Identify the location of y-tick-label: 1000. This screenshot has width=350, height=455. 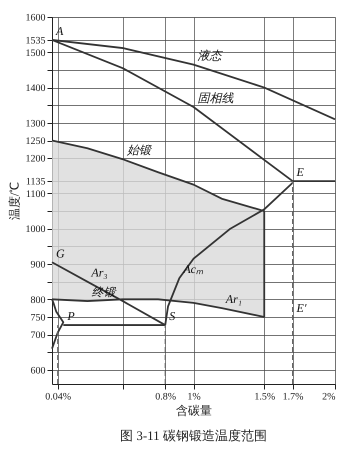
(36, 230).